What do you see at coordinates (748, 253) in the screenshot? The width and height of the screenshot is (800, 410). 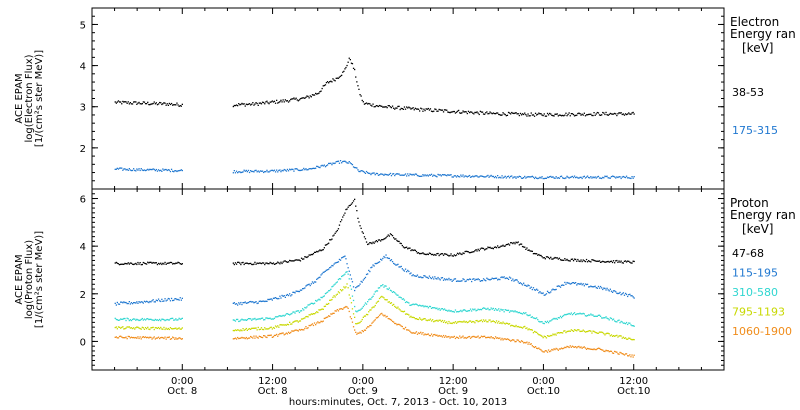 I see `legend-entry: 47-68` at bounding box center [748, 253].